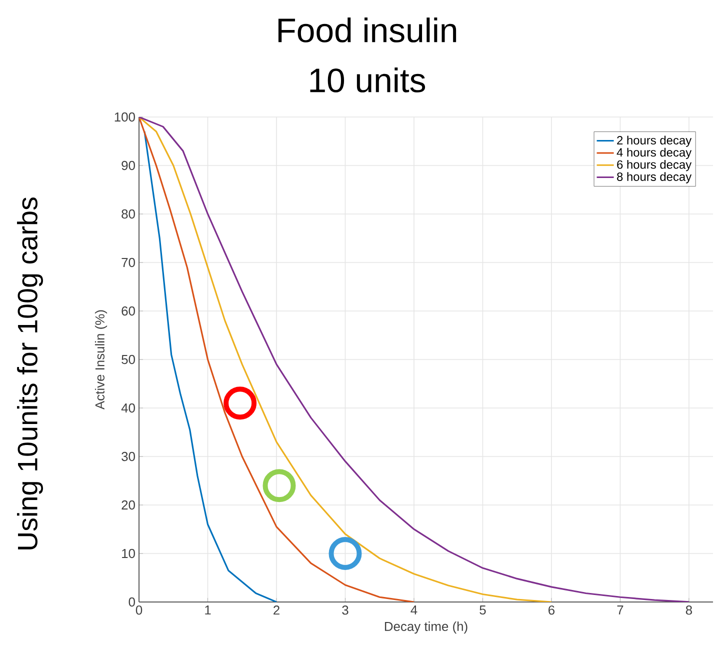 The width and height of the screenshot is (718, 656). What do you see at coordinates (128, 408) in the screenshot?
I see `y-tick-label: 40` at bounding box center [128, 408].